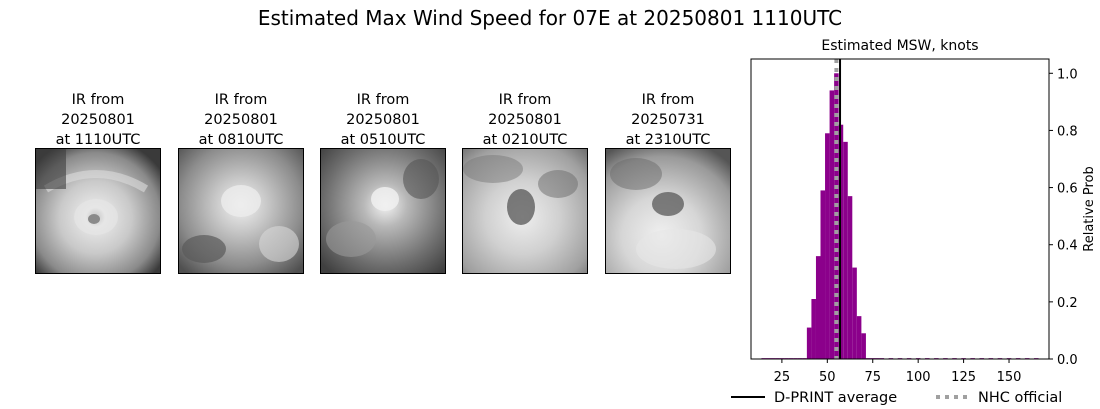 Image resolution: width=1100 pixels, height=409 pixels. I want to click on x-tick-label: 75, so click(872, 377).